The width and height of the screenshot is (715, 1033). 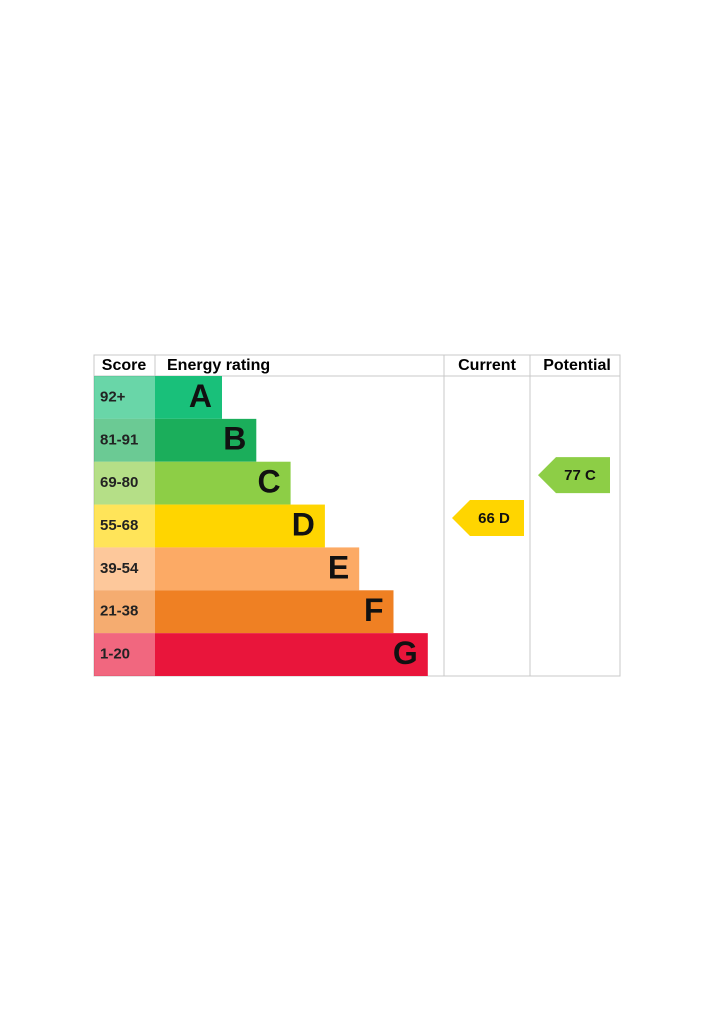 What do you see at coordinates (234, 439) in the screenshot?
I see `band-letter: B` at bounding box center [234, 439].